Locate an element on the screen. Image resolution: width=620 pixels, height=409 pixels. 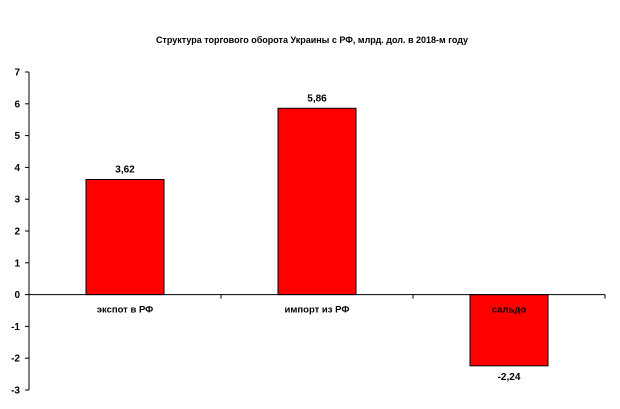
y-tick-label: 4 is located at coordinates (17, 168).